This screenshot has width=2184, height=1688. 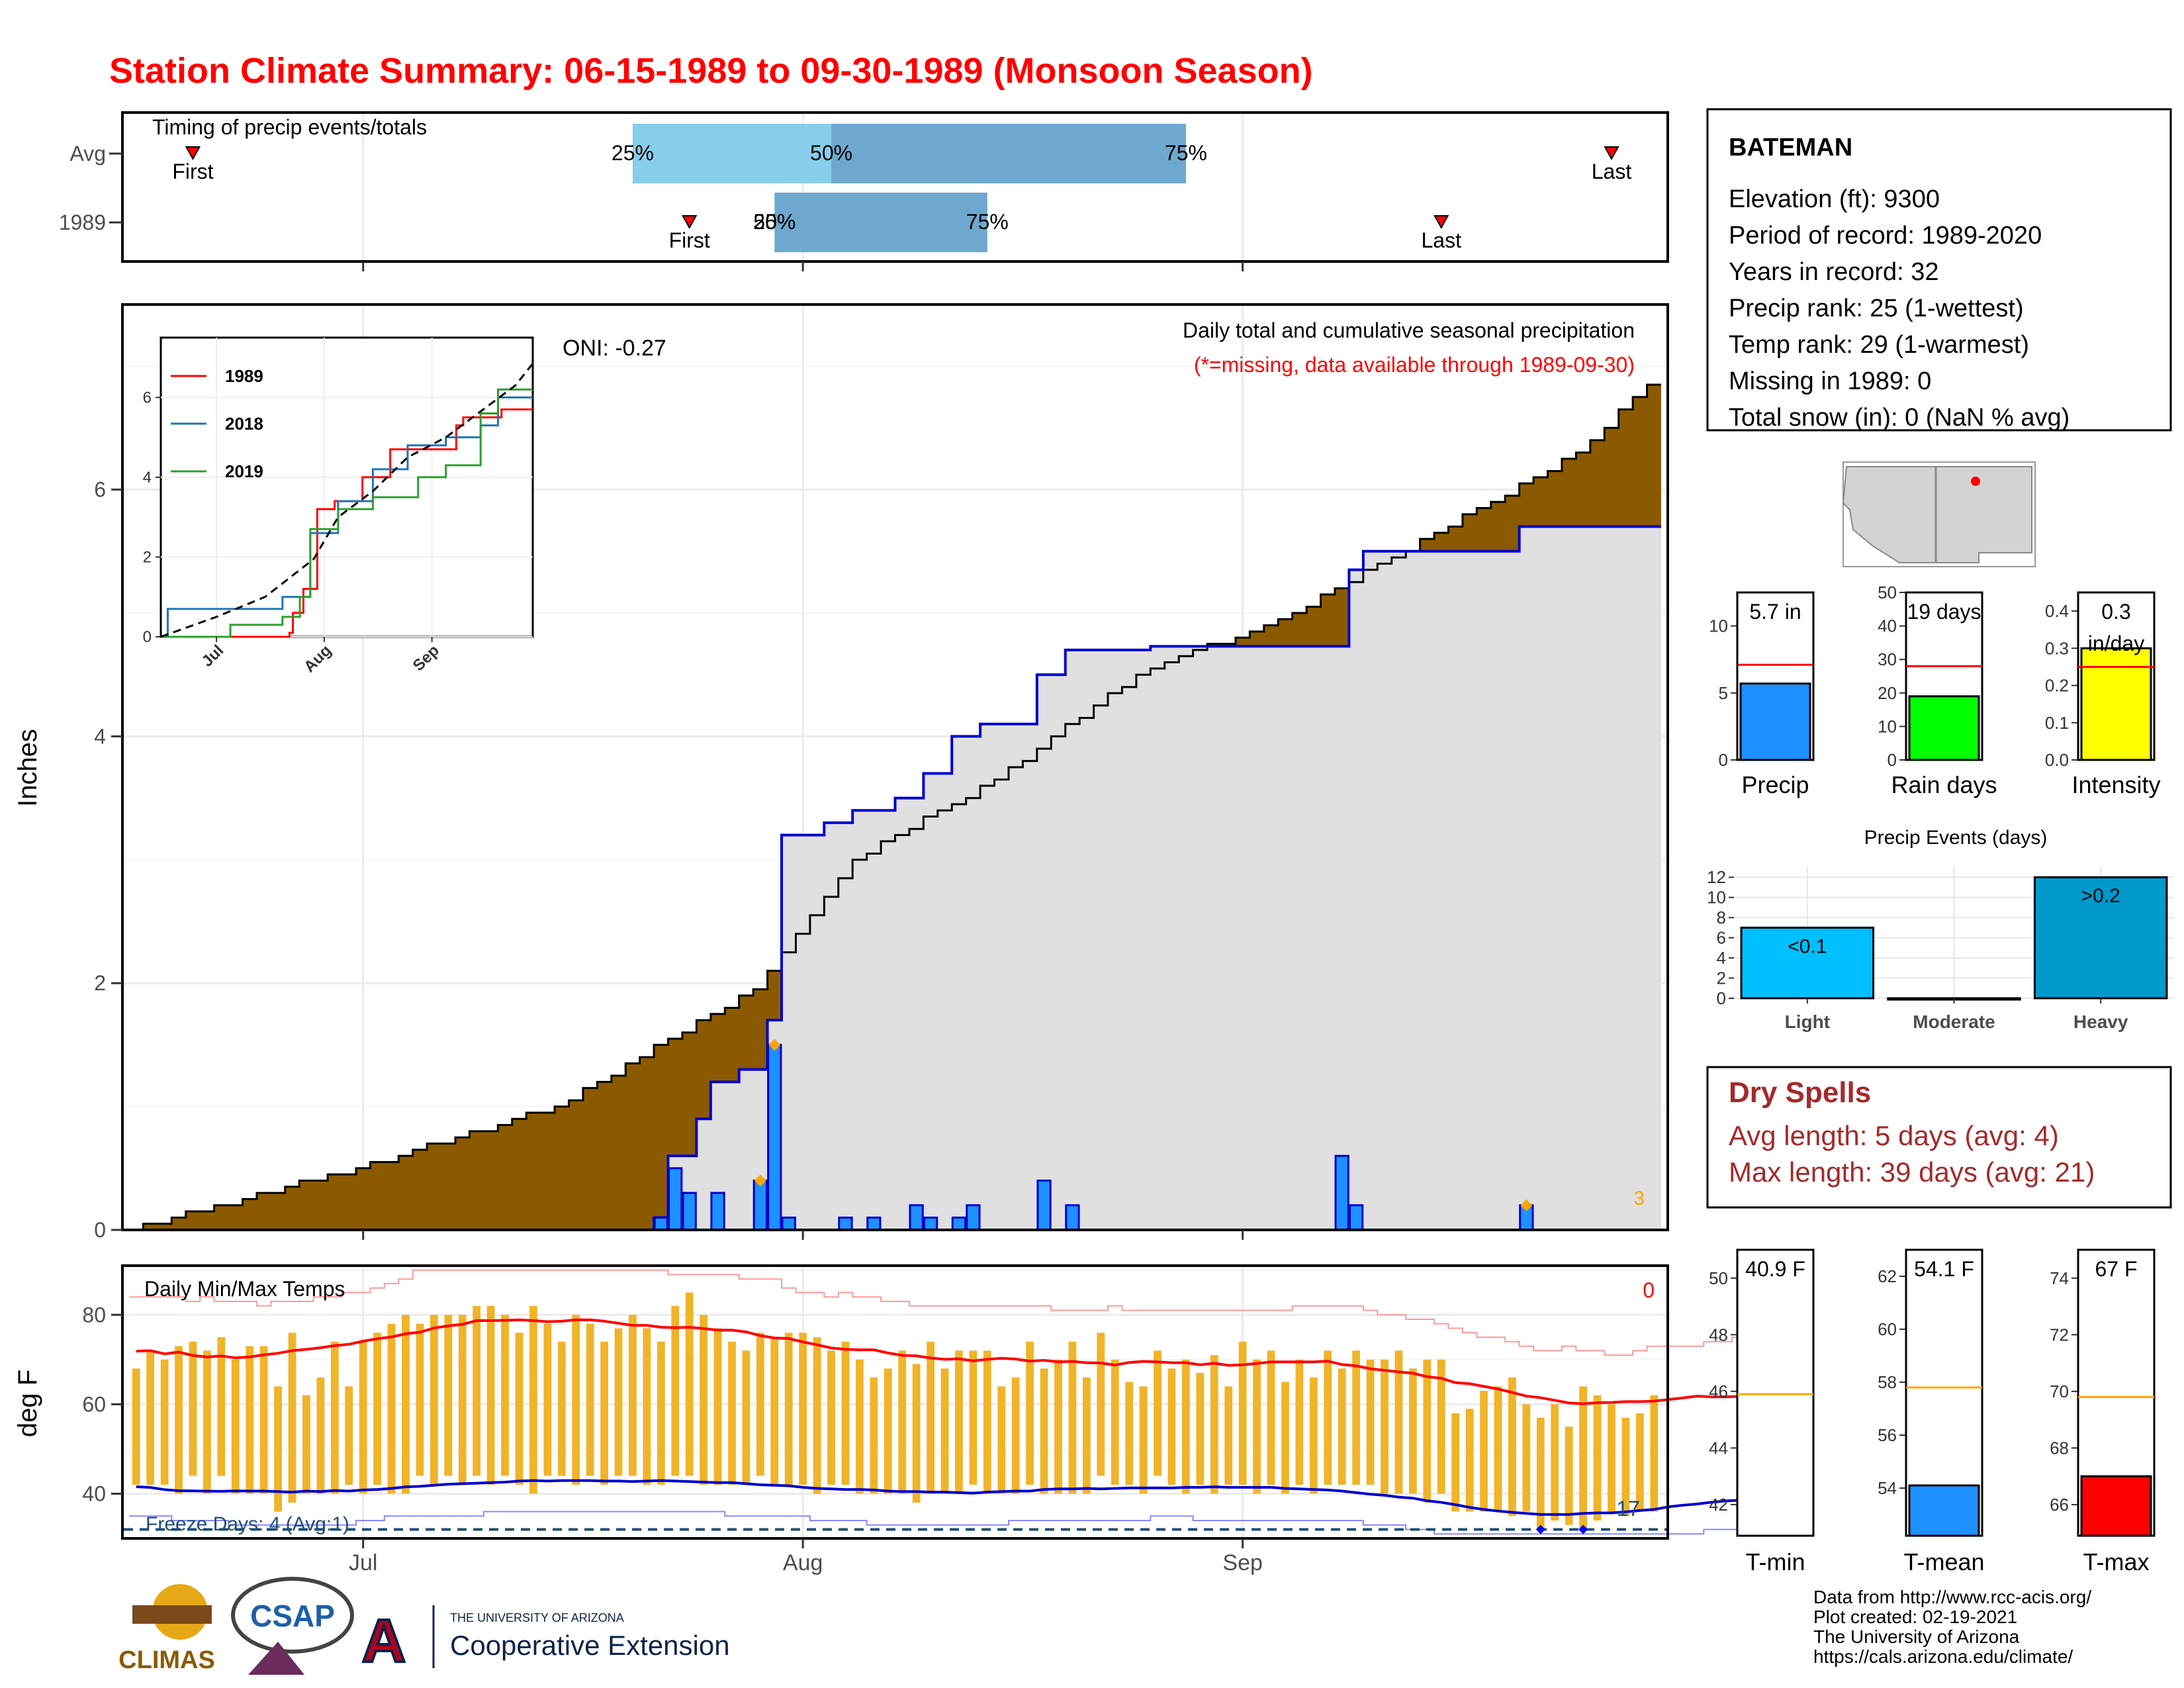 I want to click on inset-frame, so click(x=346, y=487).